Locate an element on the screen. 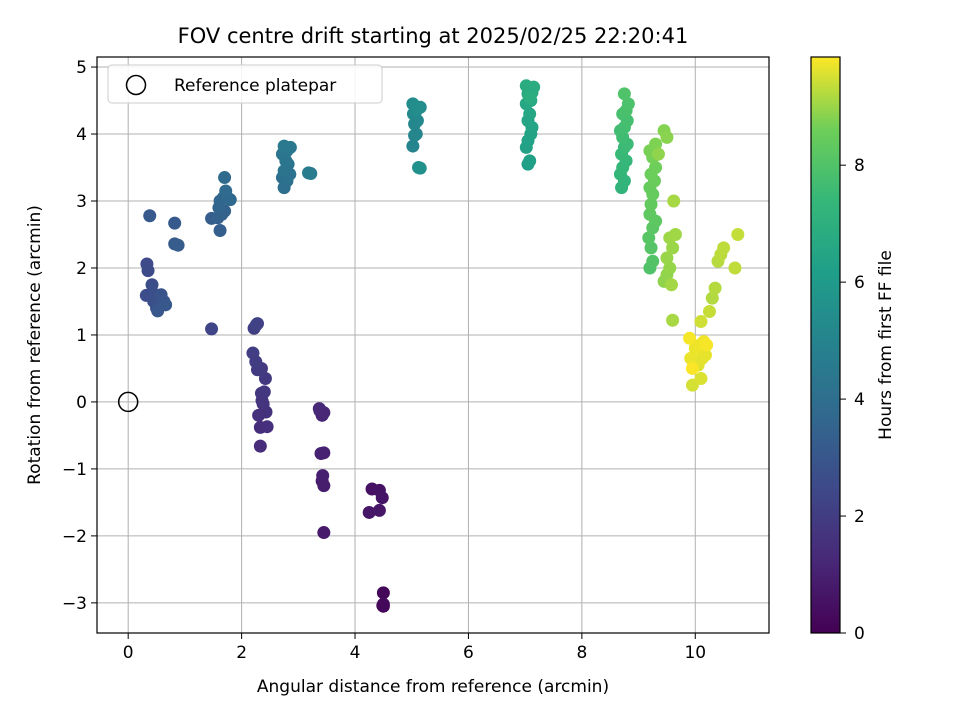 This screenshot has width=960, height=720. y-tick-label: 3 is located at coordinates (81, 202).